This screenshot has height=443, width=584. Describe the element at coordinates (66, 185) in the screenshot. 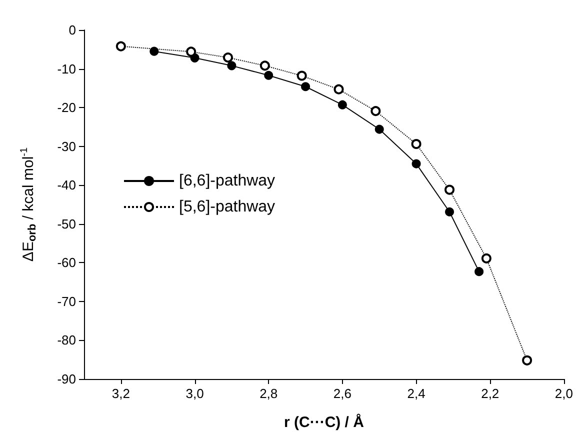

I see `y-tick-label: -40` at that location.